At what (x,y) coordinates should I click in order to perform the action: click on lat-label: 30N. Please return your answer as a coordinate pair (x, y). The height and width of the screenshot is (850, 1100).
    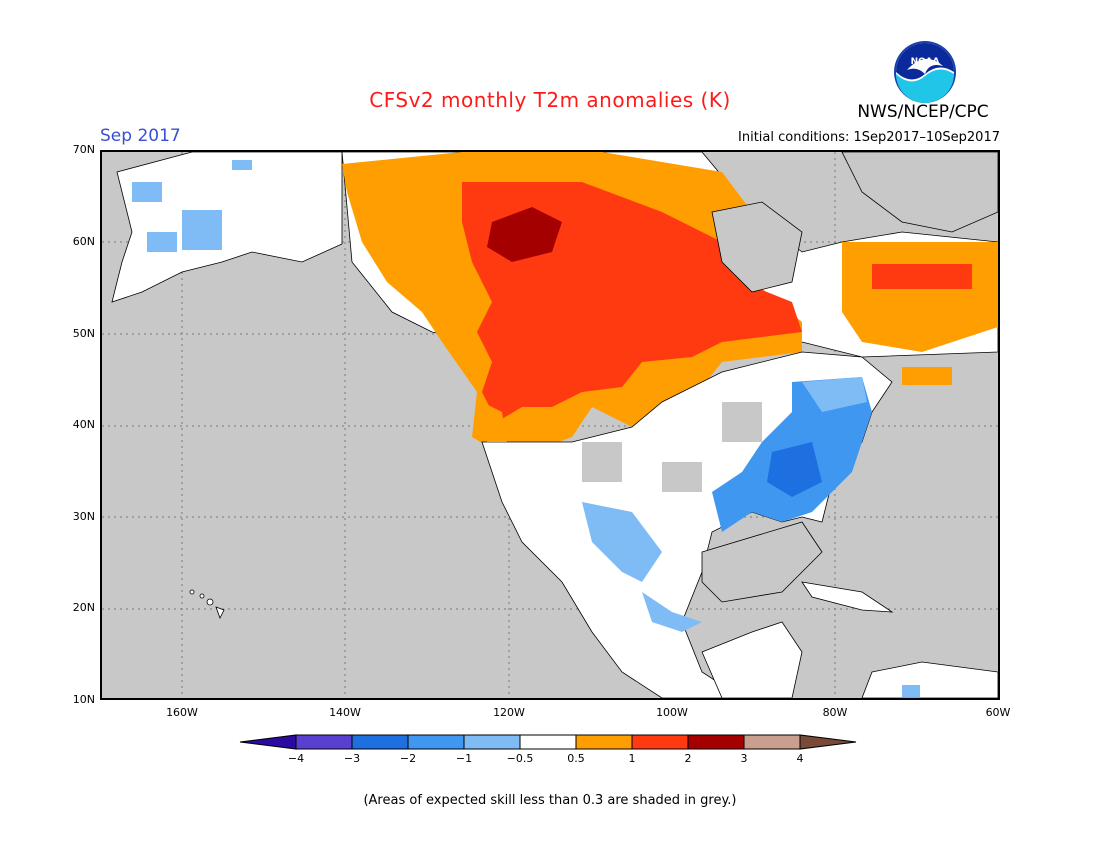
    Looking at the image, I should click on (83, 516).